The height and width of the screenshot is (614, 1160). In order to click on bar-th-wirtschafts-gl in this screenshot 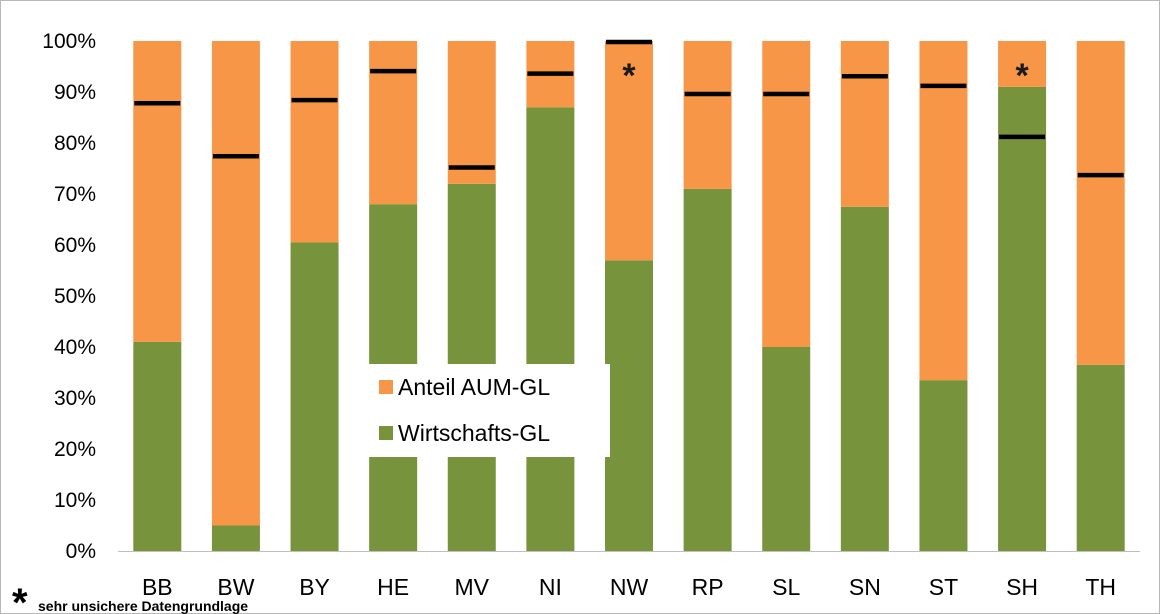, I will do `click(1100, 457)`.